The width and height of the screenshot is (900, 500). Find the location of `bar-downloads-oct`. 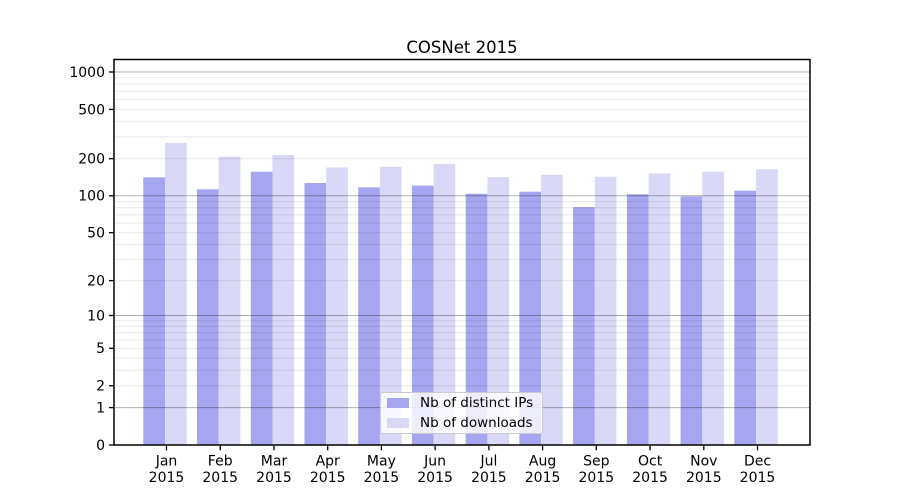

bar-downloads-oct is located at coordinates (659, 309).